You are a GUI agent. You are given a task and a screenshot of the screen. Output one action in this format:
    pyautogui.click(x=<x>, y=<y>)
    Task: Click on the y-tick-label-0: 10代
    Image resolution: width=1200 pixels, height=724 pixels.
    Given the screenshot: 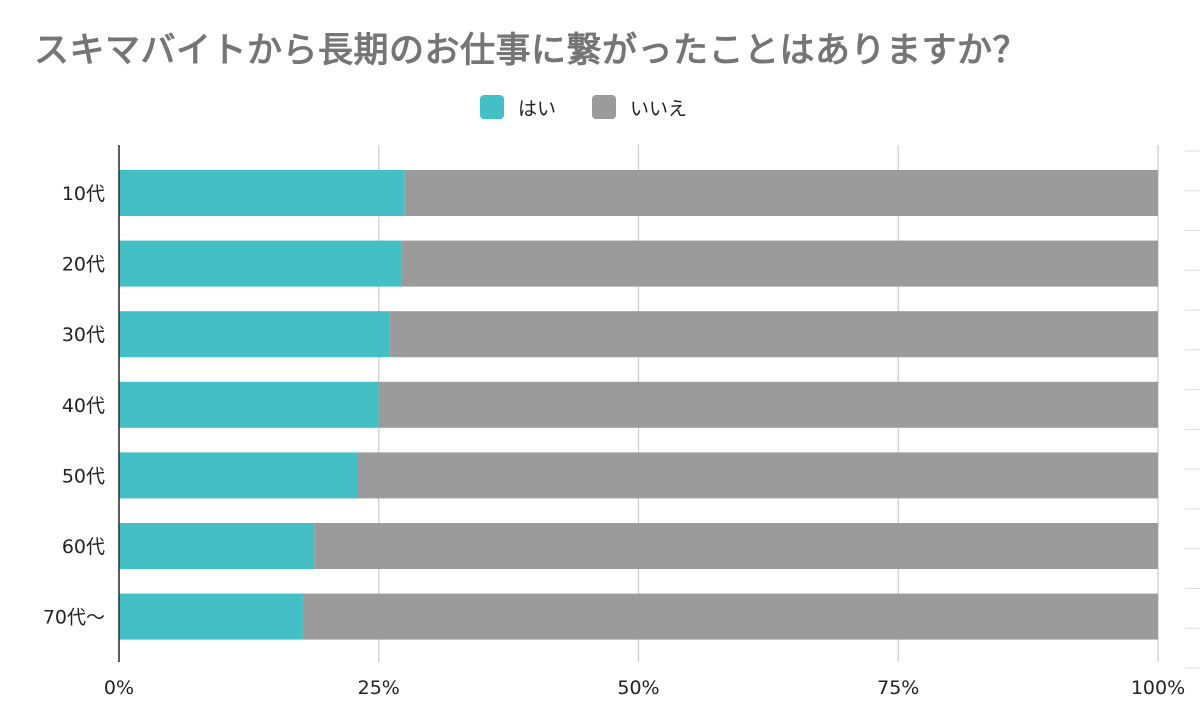 What is the action you would take?
    pyautogui.click(x=83, y=194)
    